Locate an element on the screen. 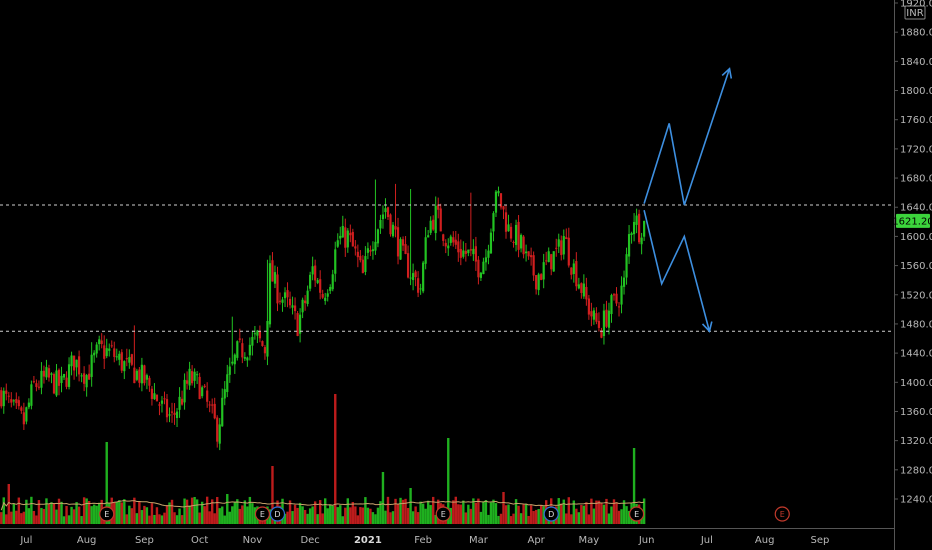  projection-down-arrow is located at coordinates (677, 271).